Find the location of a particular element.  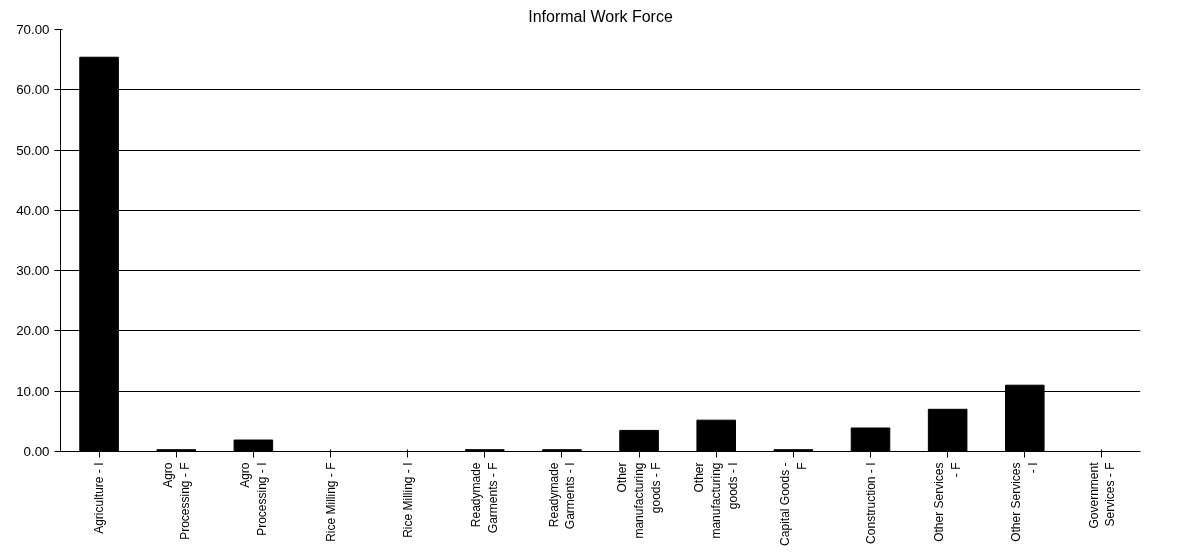

y-tick-label: 70.00 is located at coordinates (33, 29).